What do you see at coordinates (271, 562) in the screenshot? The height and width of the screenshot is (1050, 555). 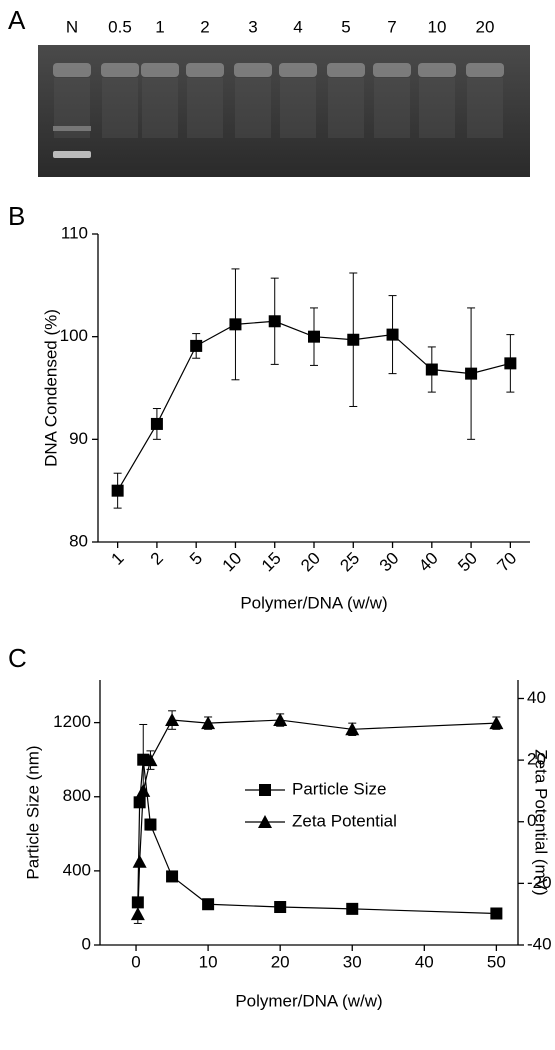 I see `x-tick-label: 15` at bounding box center [271, 562].